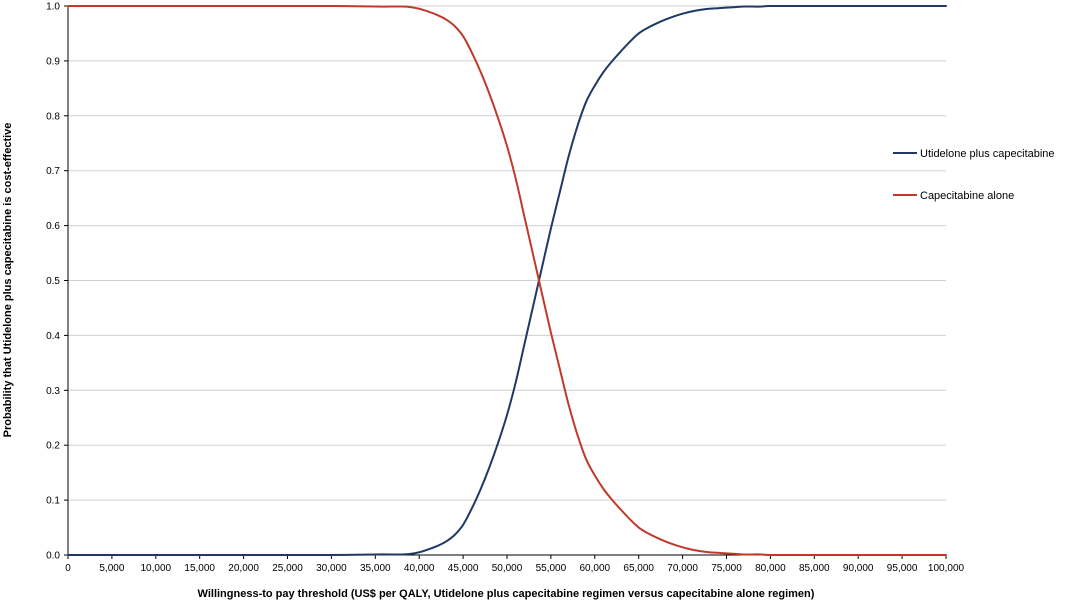 Image resolution: width=1065 pixels, height=603 pixels. What do you see at coordinates (682, 568) in the screenshot?
I see `x-tick-label: 70,000` at bounding box center [682, 568].